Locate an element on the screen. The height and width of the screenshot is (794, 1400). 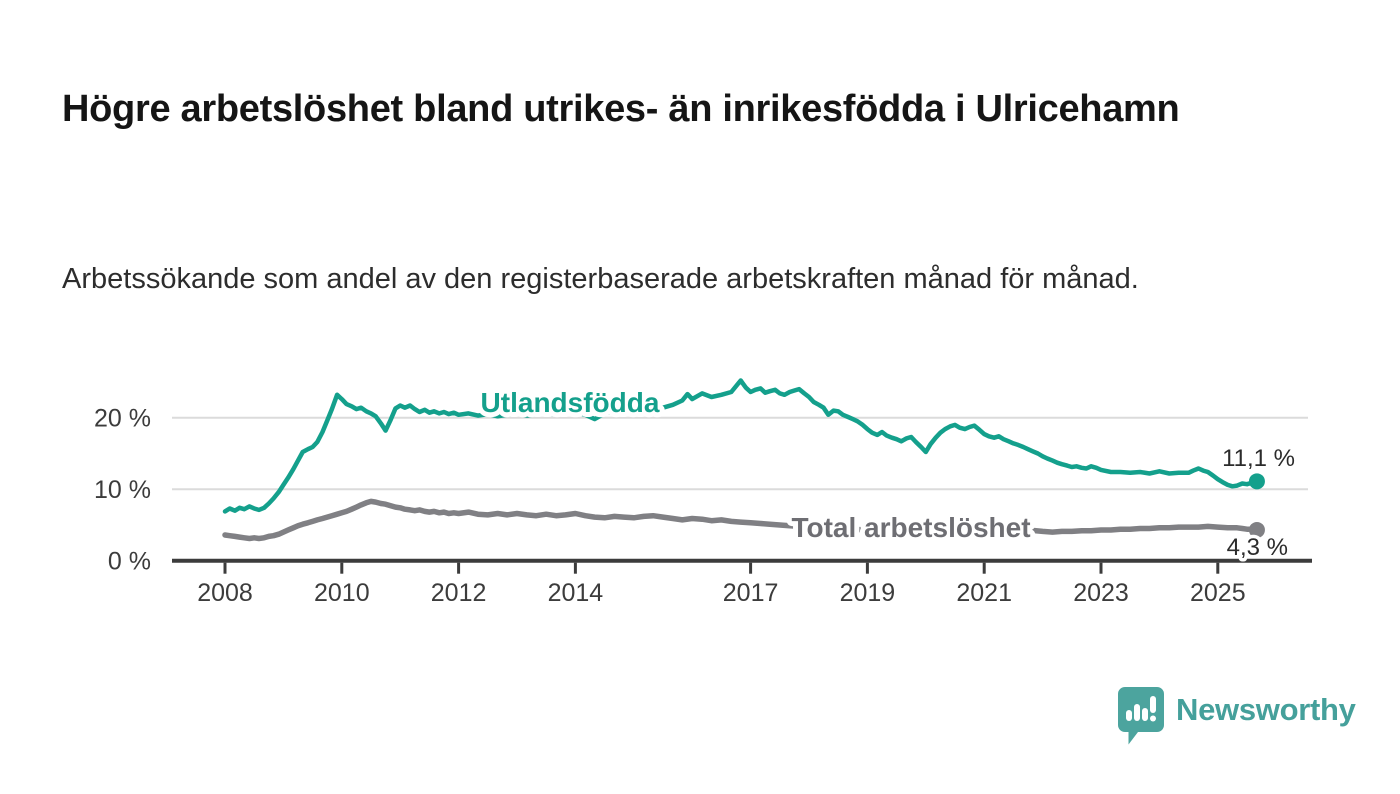
line-utlandsf-dda is located at coordinates (741, 446).